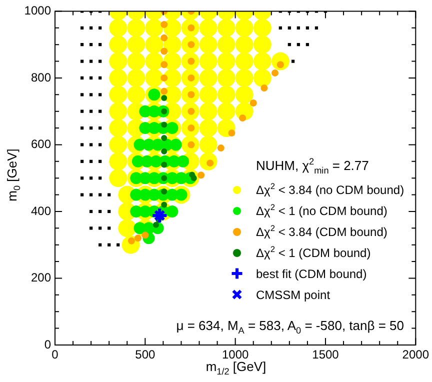 This screenshot has height=382, width=432. Describe the element at coordinates (290, 327) in the screenshot. I see `annotation: μ = 634, M$_{A}$ = 583, A$_{0}$ = -580, tanβ = 50` at that location.